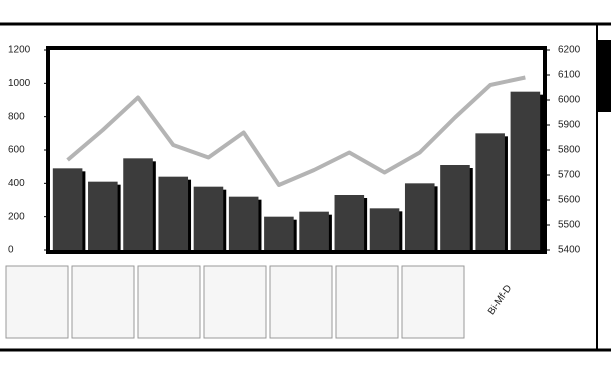 The width and height of the screenshot is (611, 385). Describe the element at coordinates (19, 50) in the screenshot. I see `y-tick-label: 1200` at that location.